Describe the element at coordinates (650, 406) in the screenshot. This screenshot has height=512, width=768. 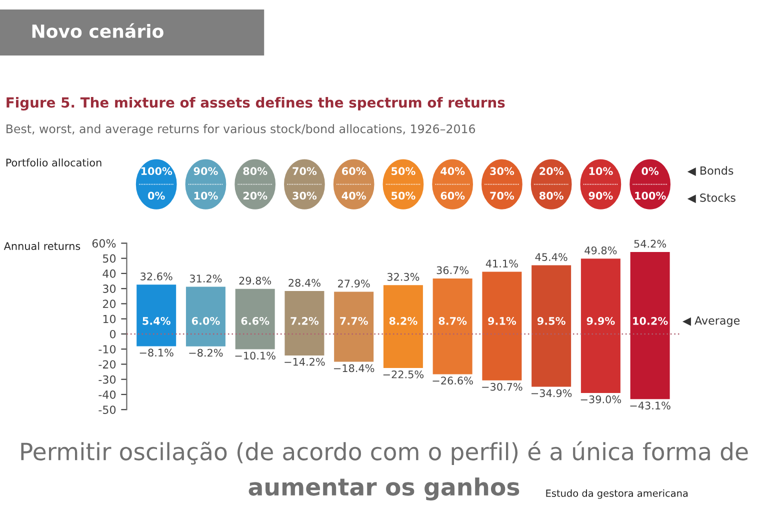
I see `annotation: −43.1%` at that location.